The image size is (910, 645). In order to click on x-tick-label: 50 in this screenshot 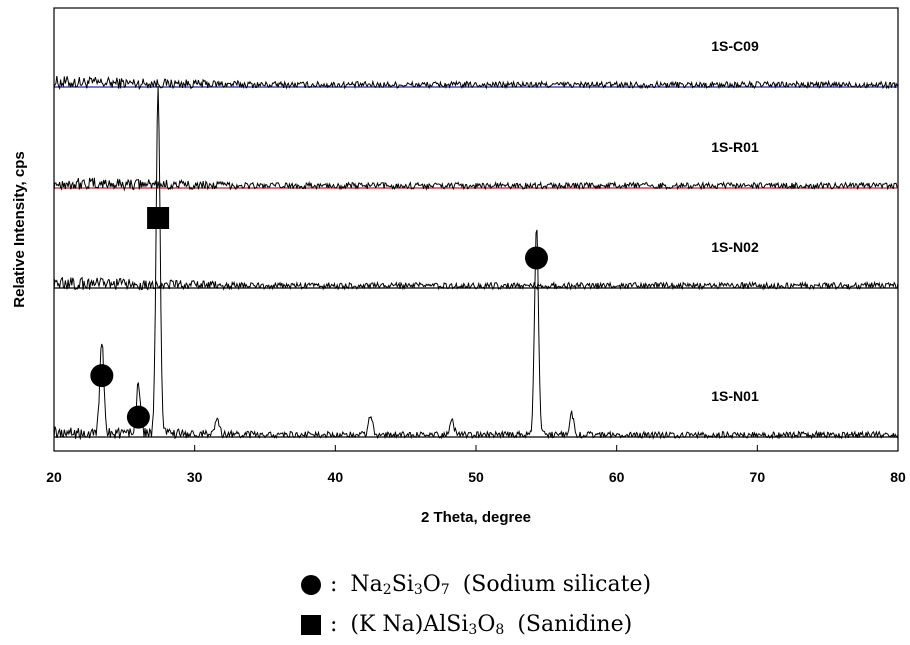, I will do `click(476, 477)`.